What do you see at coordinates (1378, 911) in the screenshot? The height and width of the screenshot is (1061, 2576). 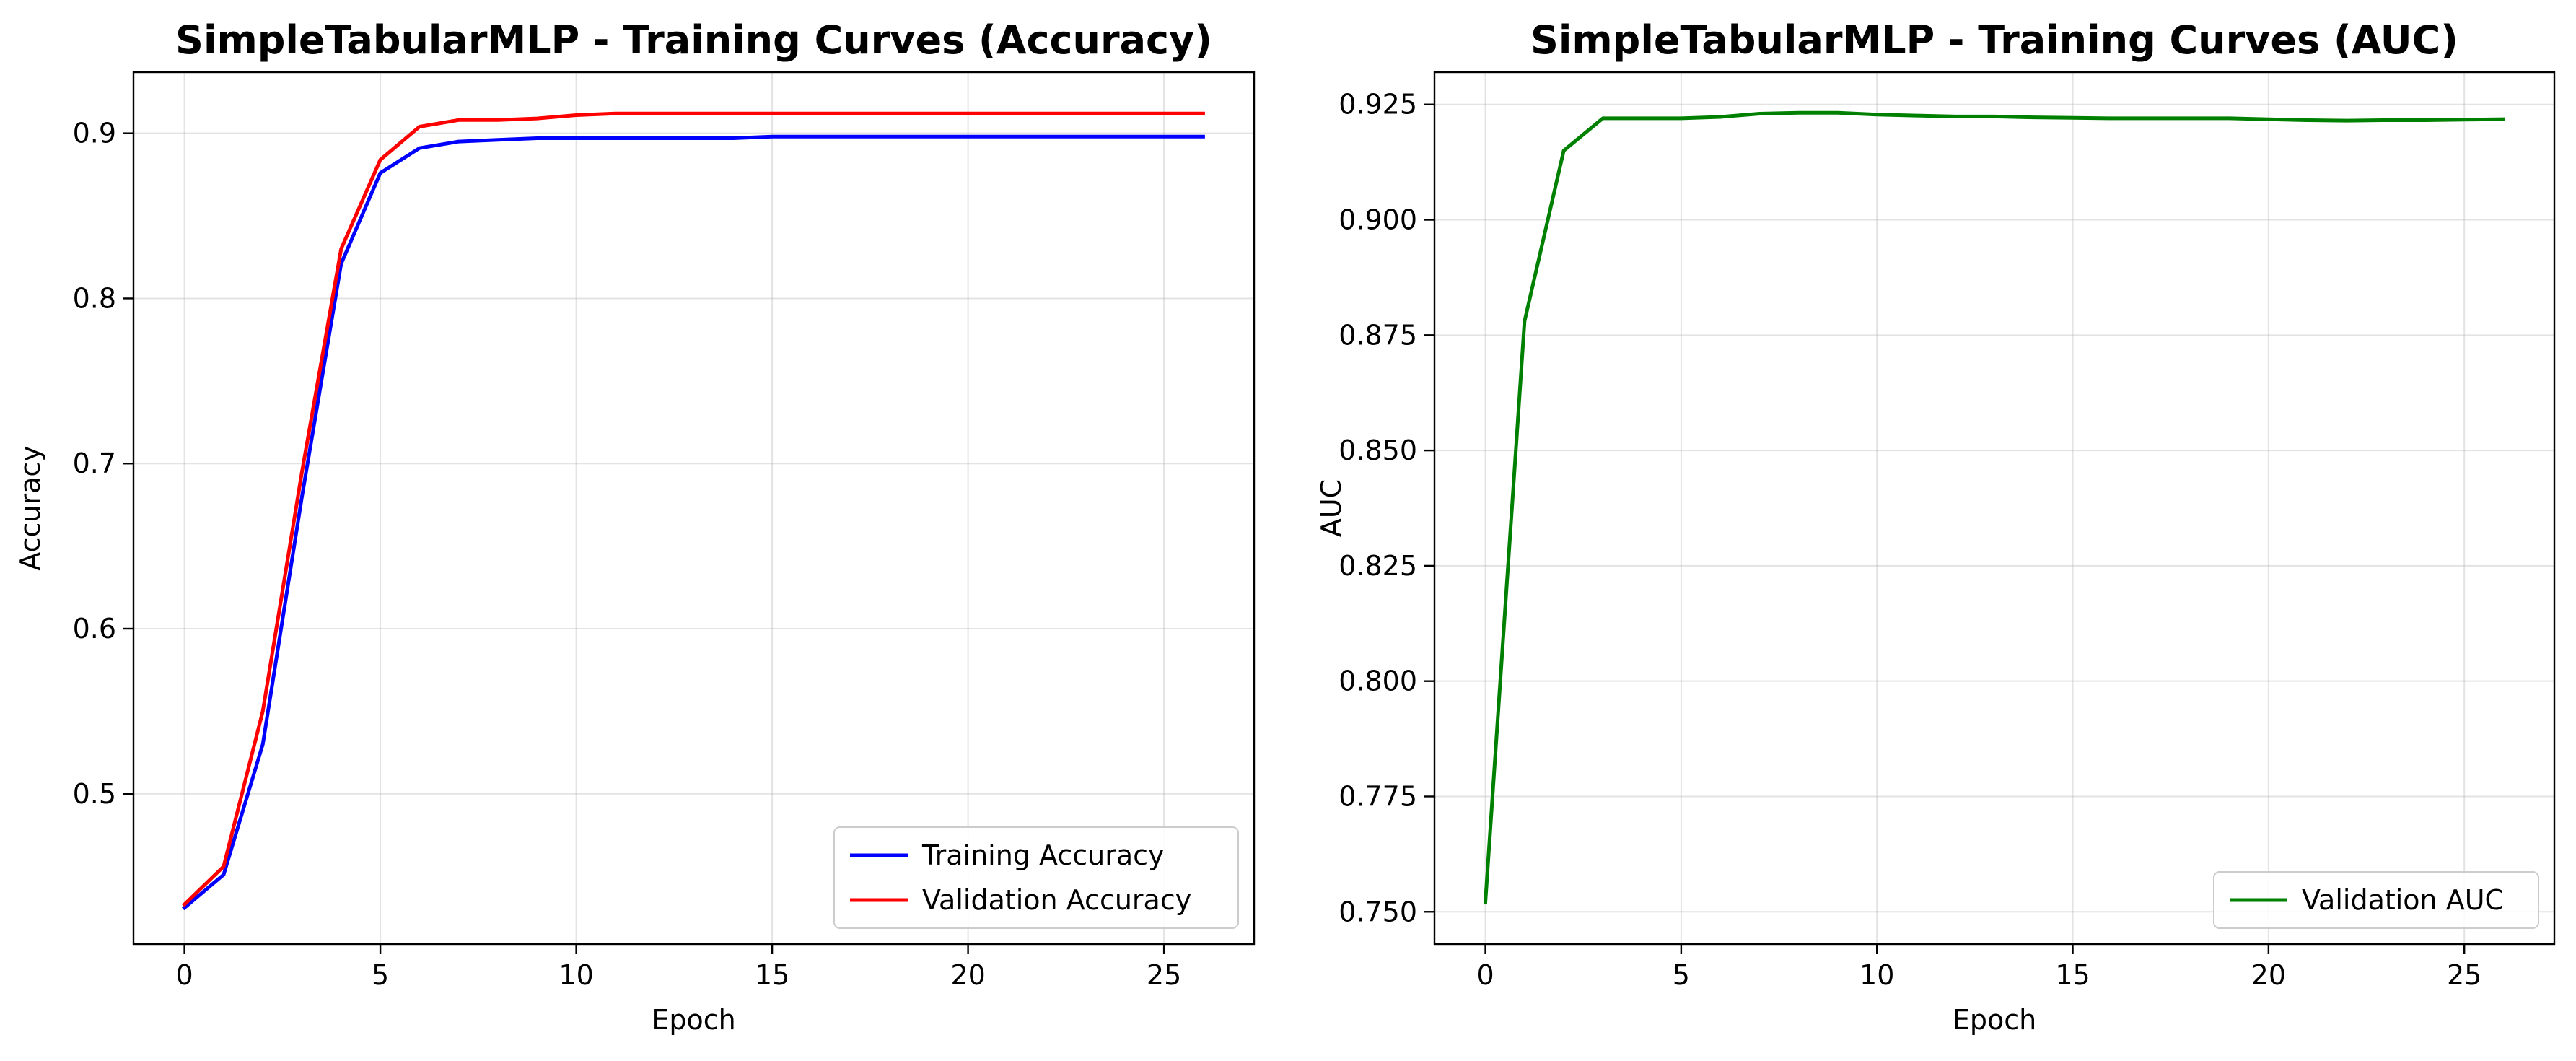 I see `y-tick-label: 0.750` at bounding box center [1378, 911].